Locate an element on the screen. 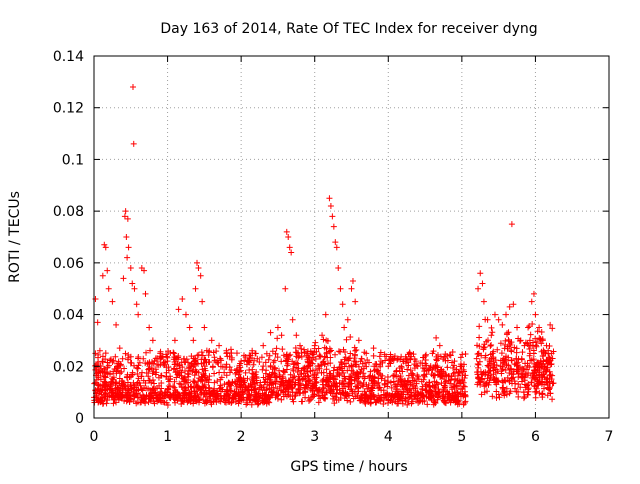 The image size is (640, 484). x-axis-label: GPS time / hours is located at coordinates (348, 467).